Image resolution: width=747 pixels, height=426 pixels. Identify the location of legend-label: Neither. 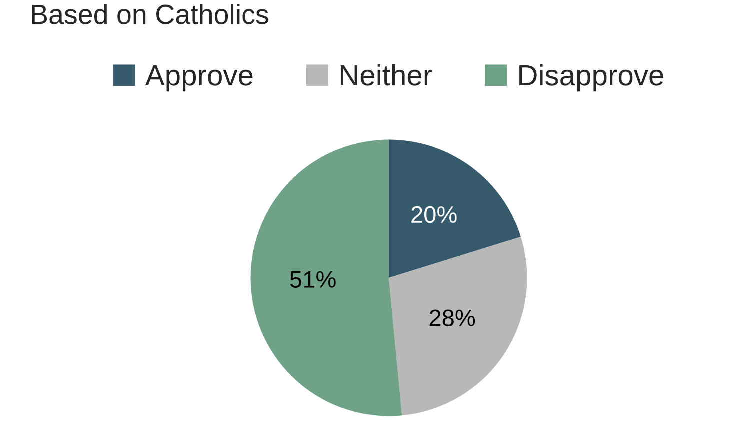
(386, 75).